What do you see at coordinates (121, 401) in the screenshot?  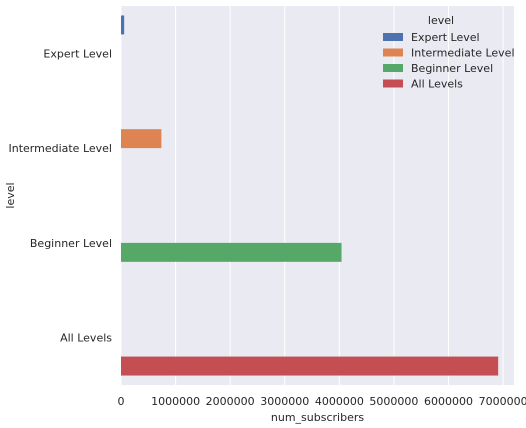 I see `x-tick-label: 0` at bounding box center [121, 401].